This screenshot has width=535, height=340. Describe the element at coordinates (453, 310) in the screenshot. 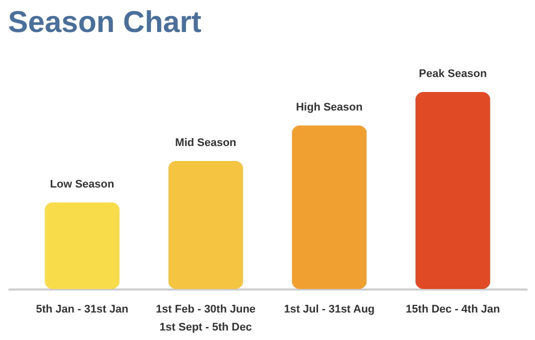

I see `x-tick-label: 15th Dec - 4th Jan` at that location.